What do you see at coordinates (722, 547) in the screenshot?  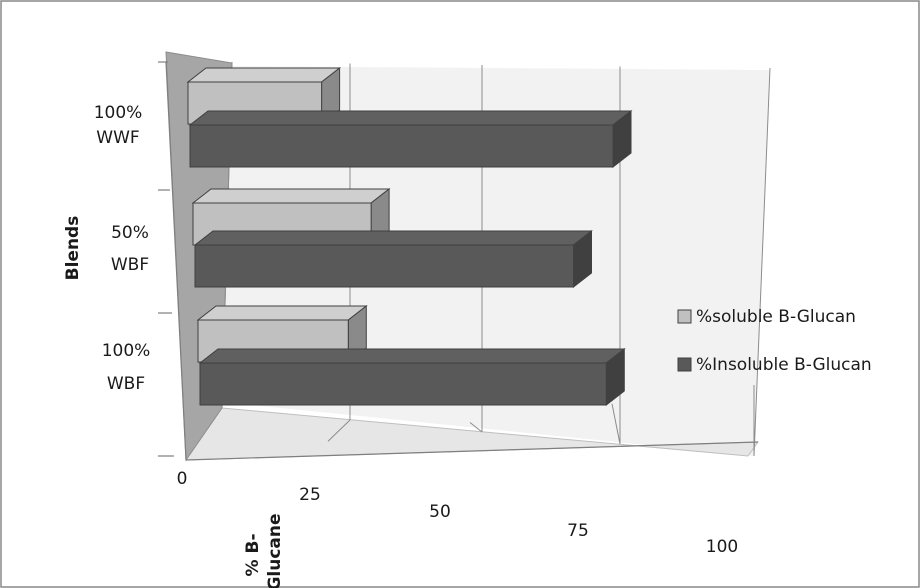 I see `x-tick-label-100: 100` at bounding box center [722, 547].